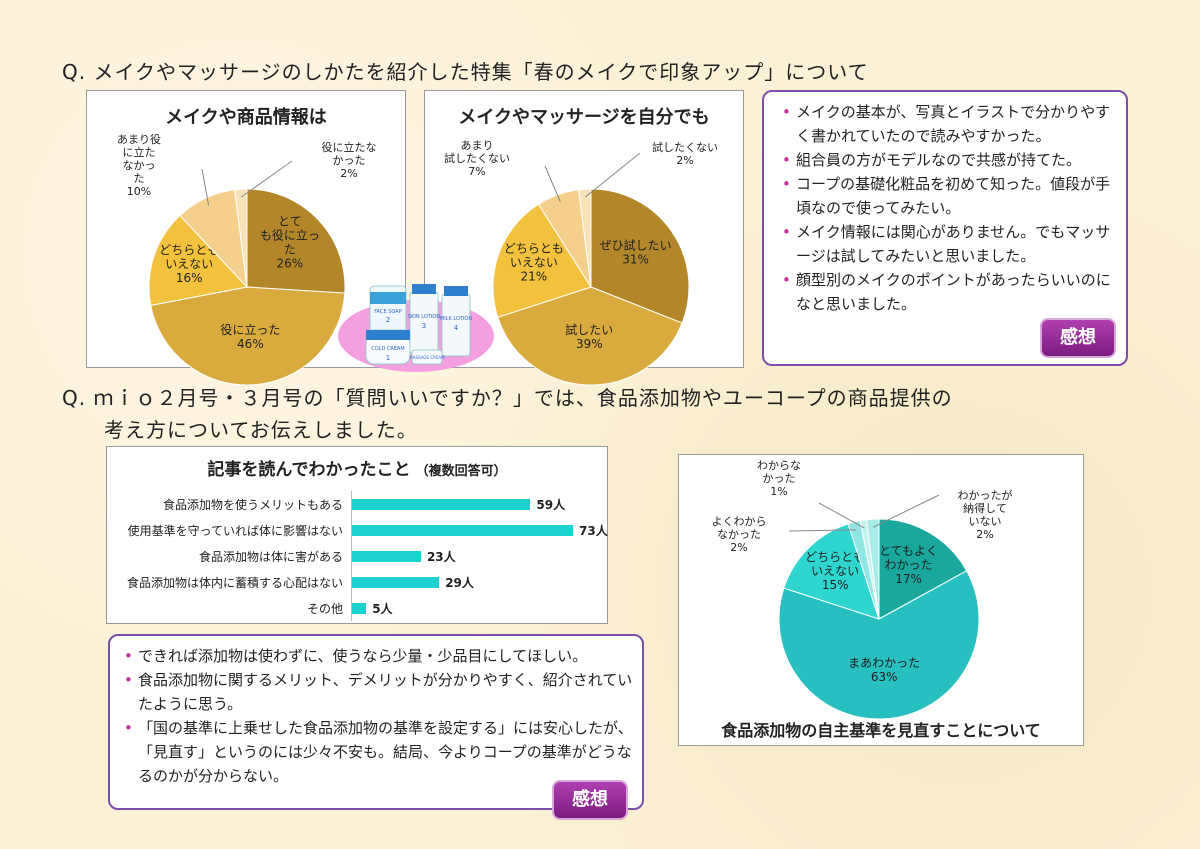 The image size is (1200, 849). I want to click on comment-item: メイク情報には関心がありません。でもマッサージは試してみたいと思いました。, so click(950, 244).